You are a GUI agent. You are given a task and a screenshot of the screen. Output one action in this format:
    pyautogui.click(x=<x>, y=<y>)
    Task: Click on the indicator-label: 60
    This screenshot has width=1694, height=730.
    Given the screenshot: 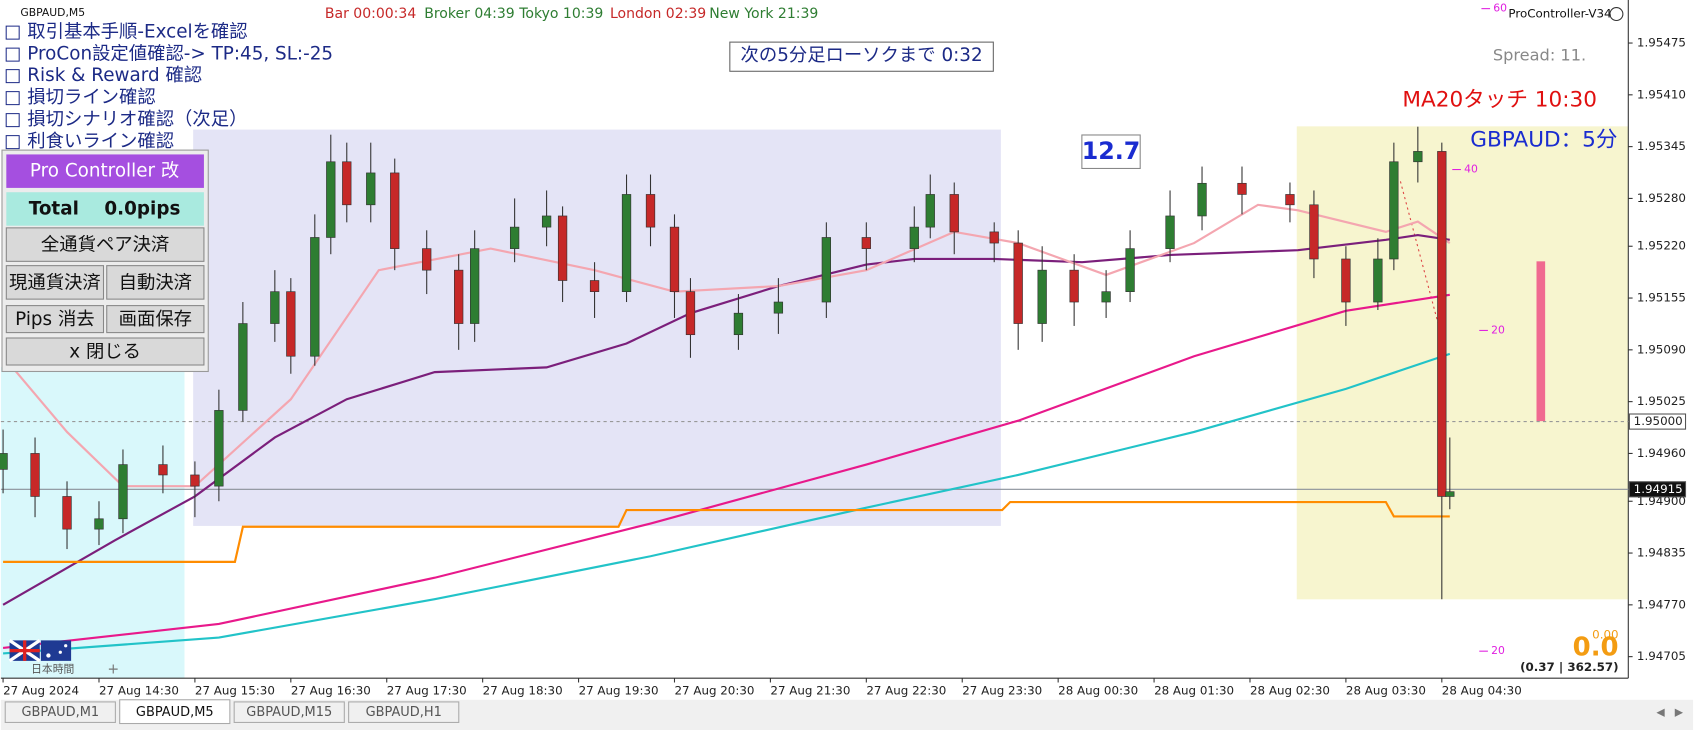 What is the action you would take?
    pyautogui.click(x=1500, y=8)
    